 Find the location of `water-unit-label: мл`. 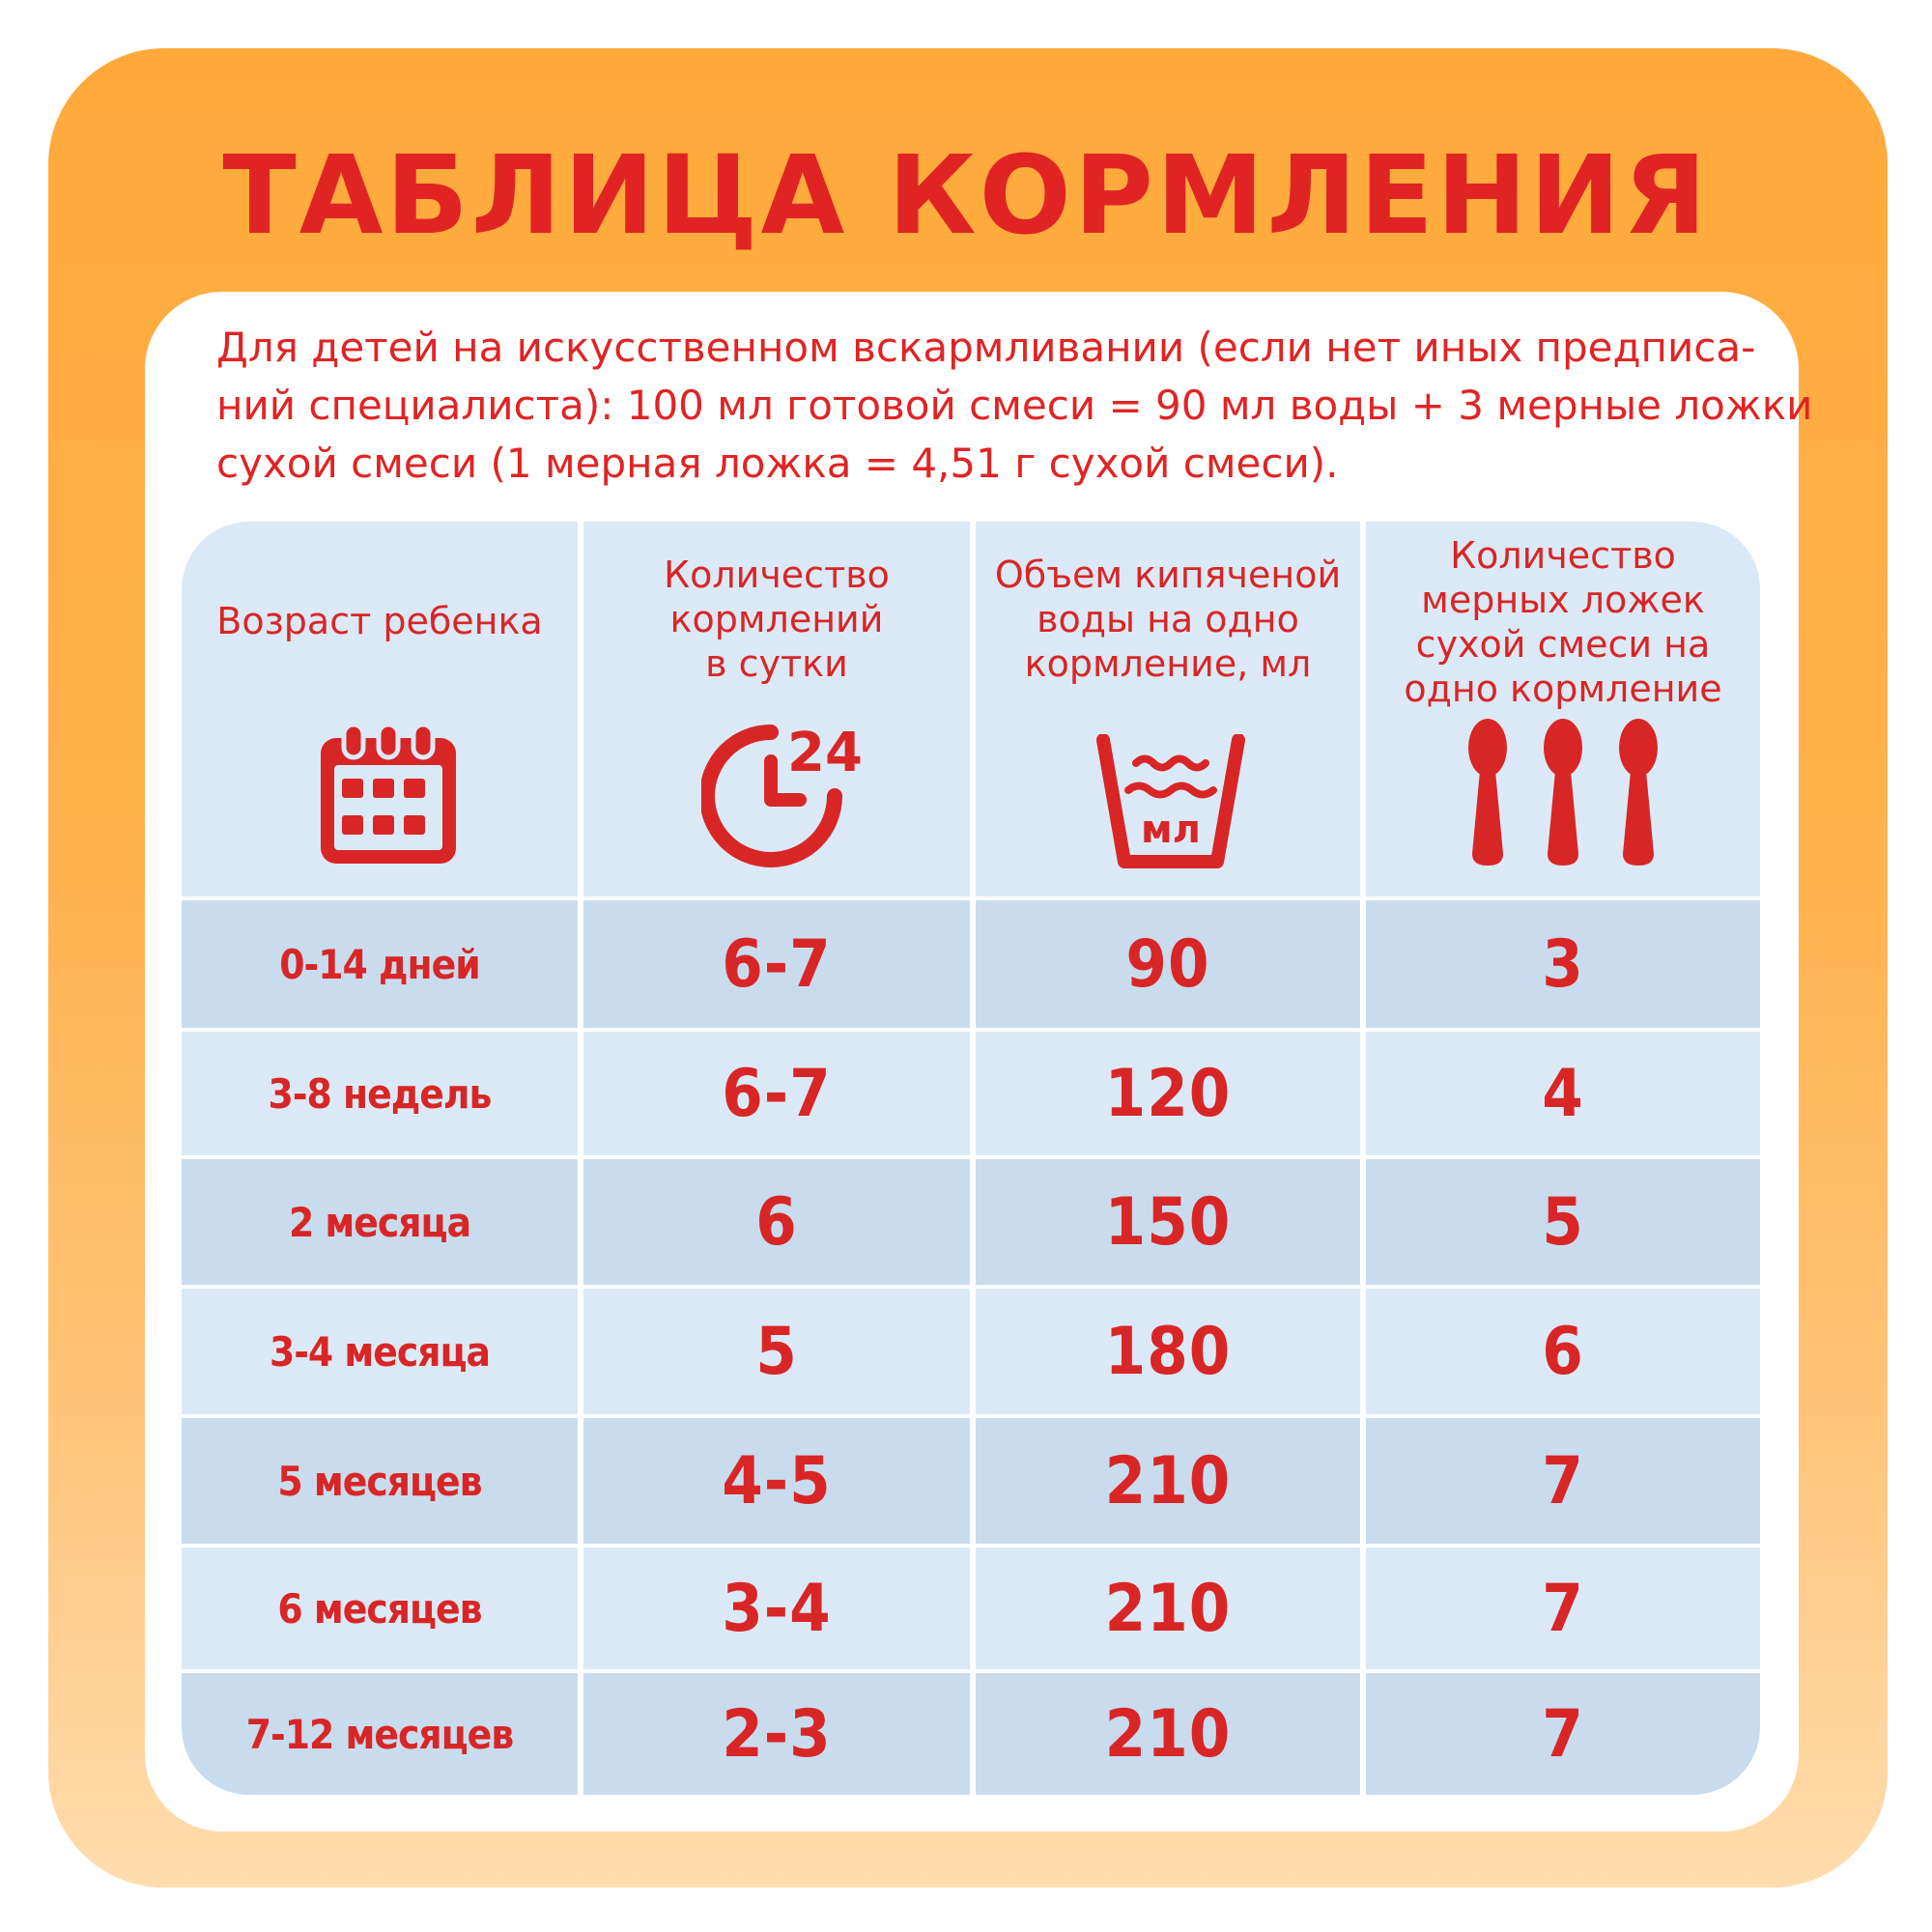

water-unit-label: мл is located at coordinates (1171, 830).